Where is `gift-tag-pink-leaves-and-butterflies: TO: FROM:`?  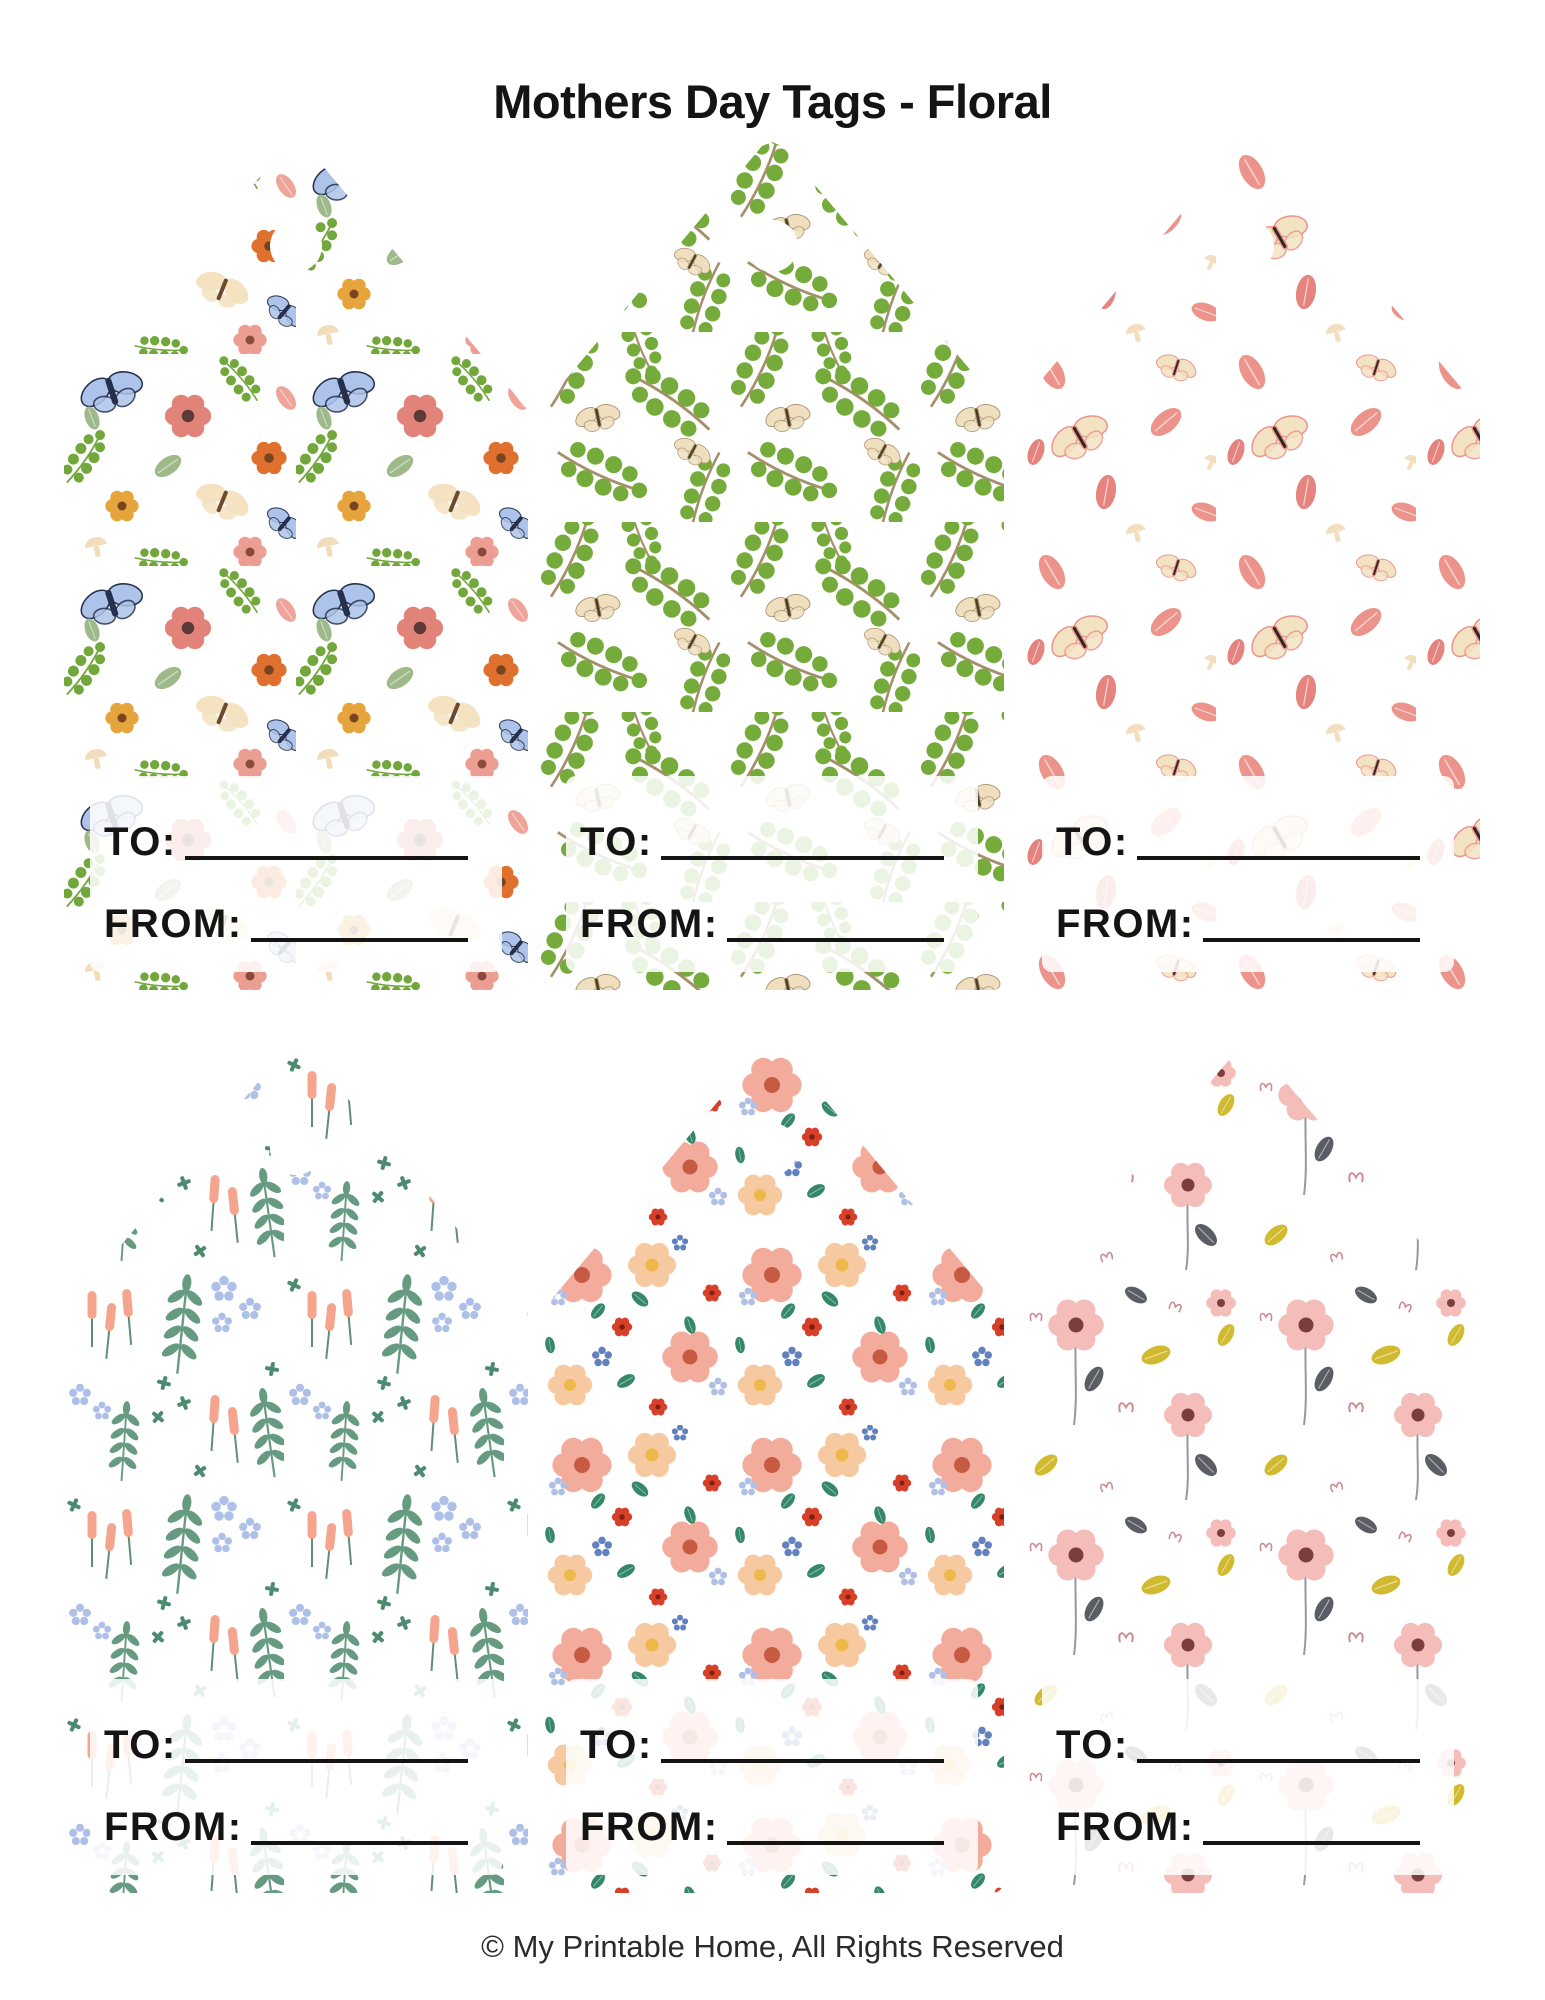 gift-tag-pink-leaves-and-butterflies: TO: FROM: is located at coordinates (1248, 566).